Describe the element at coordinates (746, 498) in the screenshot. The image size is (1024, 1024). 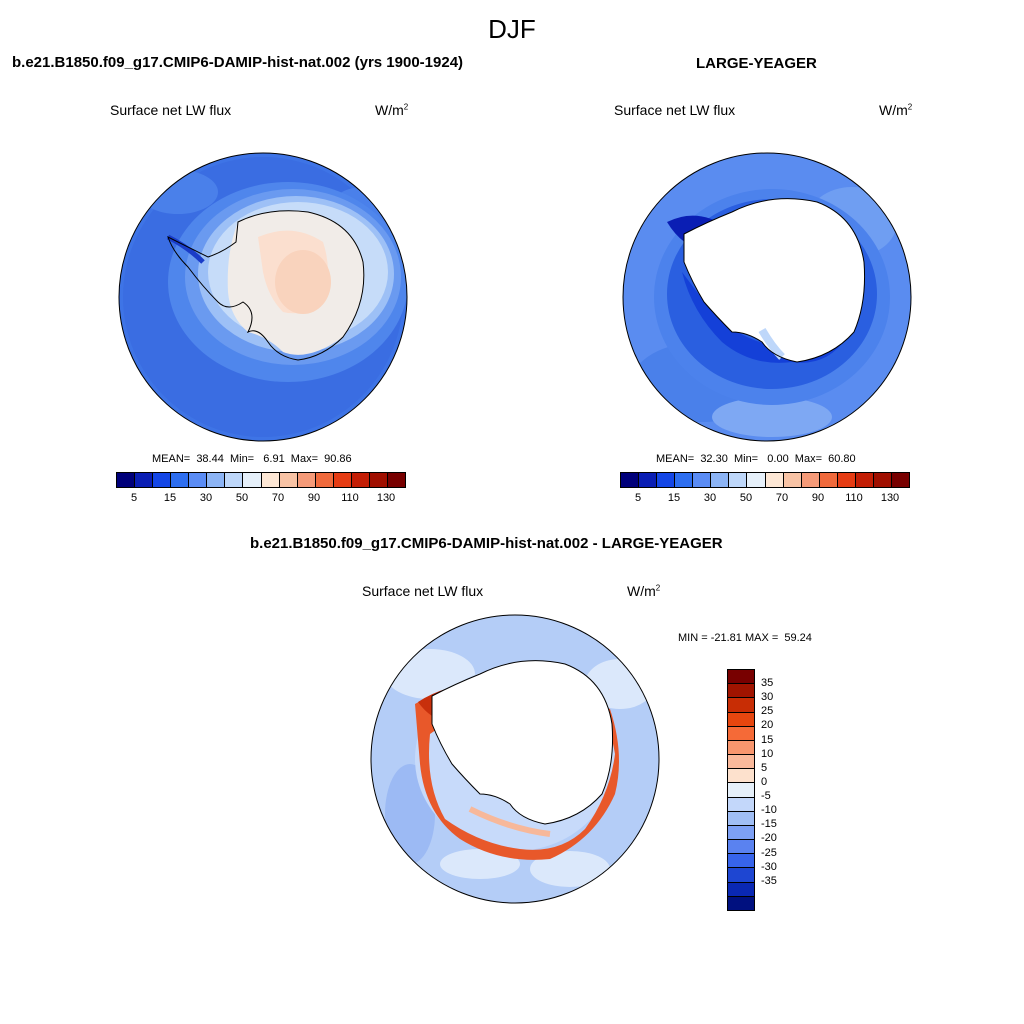
I see `right-colorbar-tick-label: 50` at that location.